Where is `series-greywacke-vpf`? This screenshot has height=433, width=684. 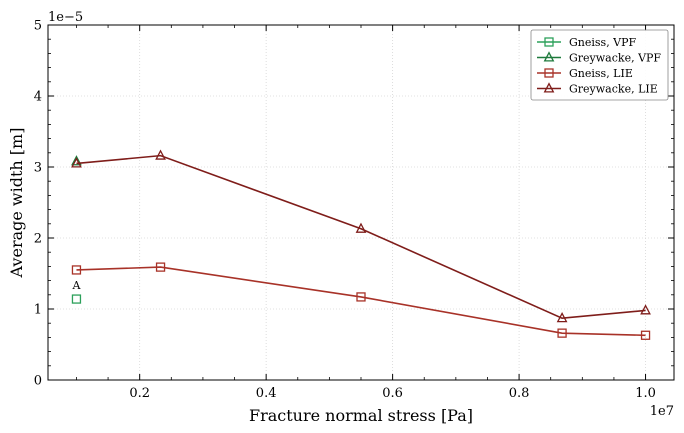 series-greywacke-vpf is located at coordinates (76, 160).